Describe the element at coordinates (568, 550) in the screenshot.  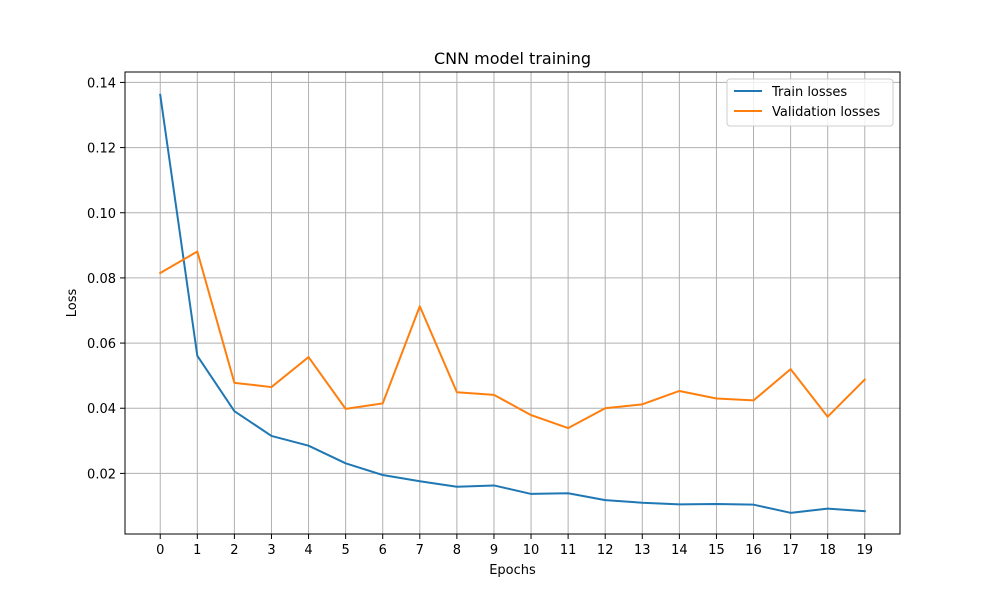
I see `x-tick-label: 11` at that location.